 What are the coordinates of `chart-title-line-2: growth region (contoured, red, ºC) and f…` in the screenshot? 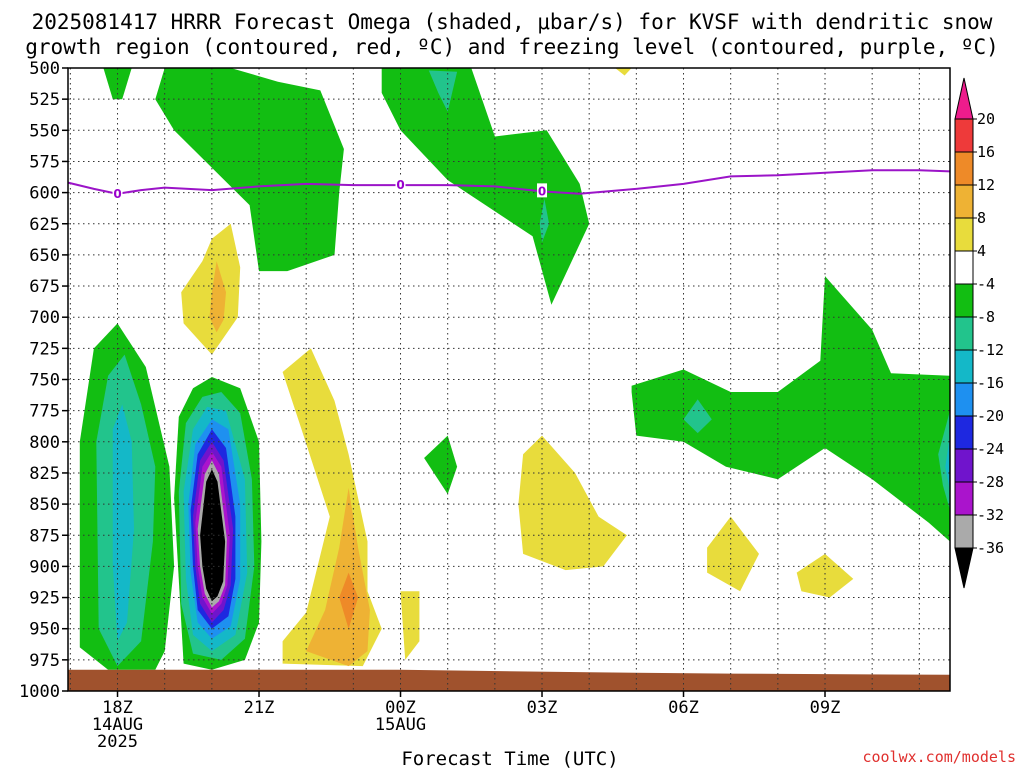 It's located at (512, 47).